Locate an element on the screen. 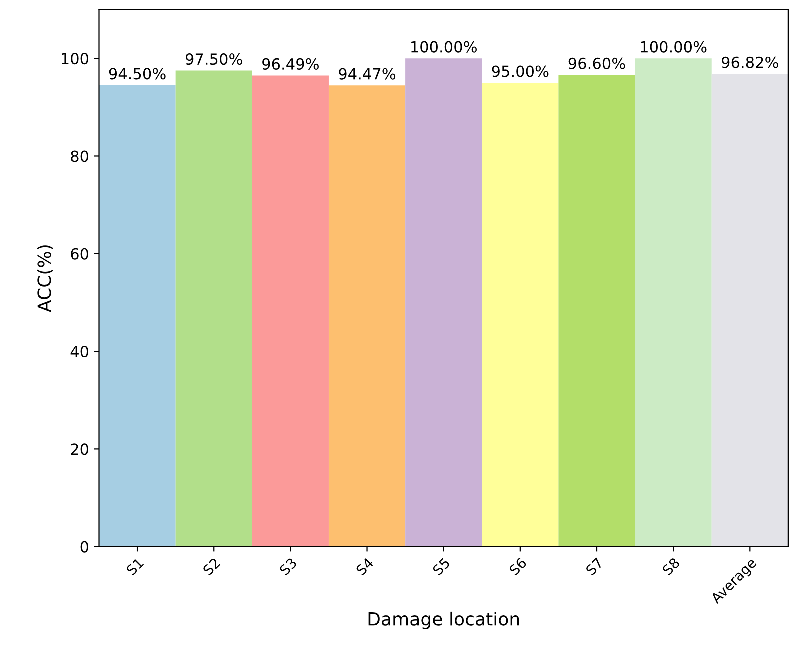  data-label: 95.00% is located at coordinates (520, 72).